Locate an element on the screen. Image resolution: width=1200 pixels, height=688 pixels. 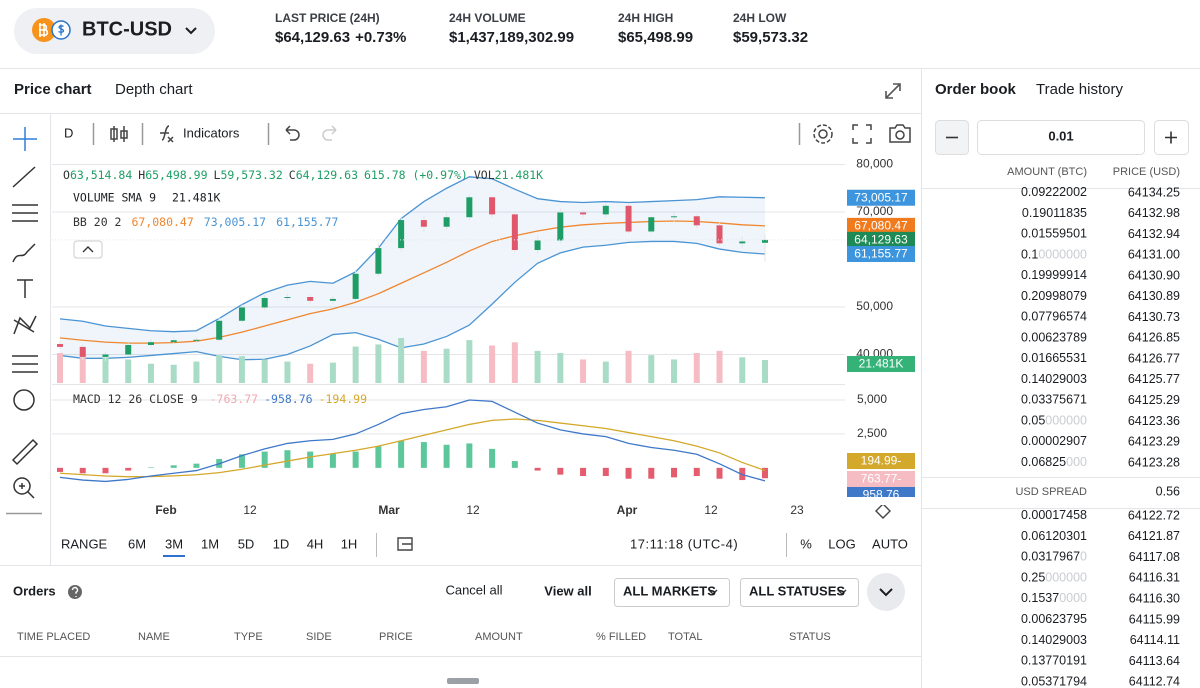
active-underline is located at coordinates (174, 556).